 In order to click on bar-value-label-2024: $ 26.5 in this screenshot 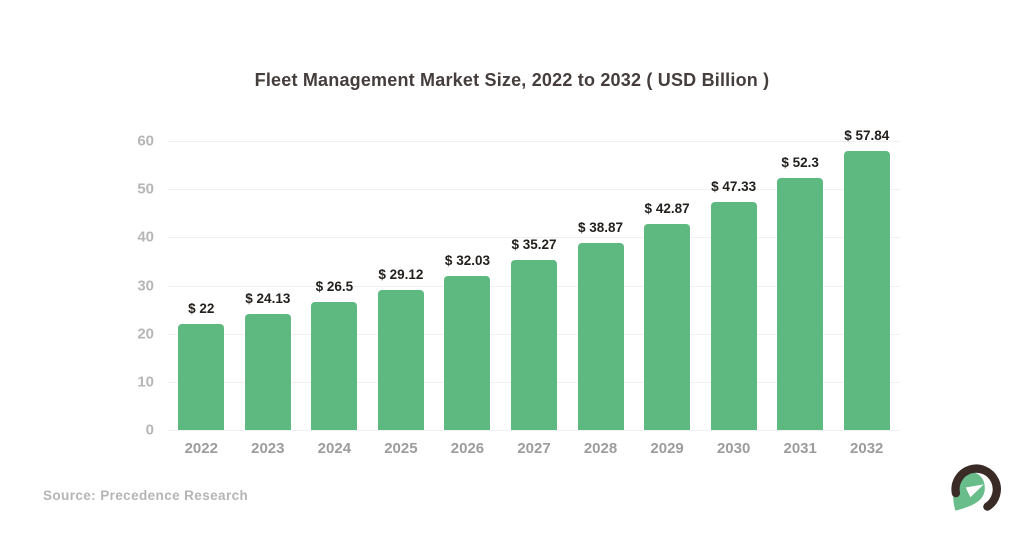, I will do `click(334, 287)`.